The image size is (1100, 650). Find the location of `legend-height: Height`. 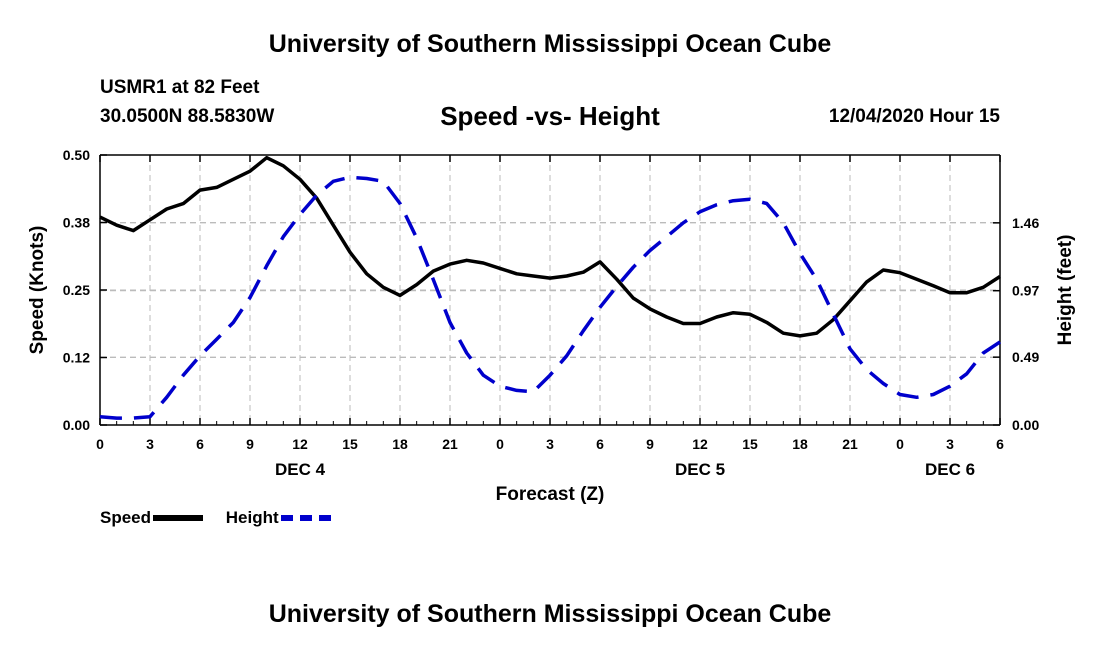

legend-height: Height is located at coordinates (278, 518).